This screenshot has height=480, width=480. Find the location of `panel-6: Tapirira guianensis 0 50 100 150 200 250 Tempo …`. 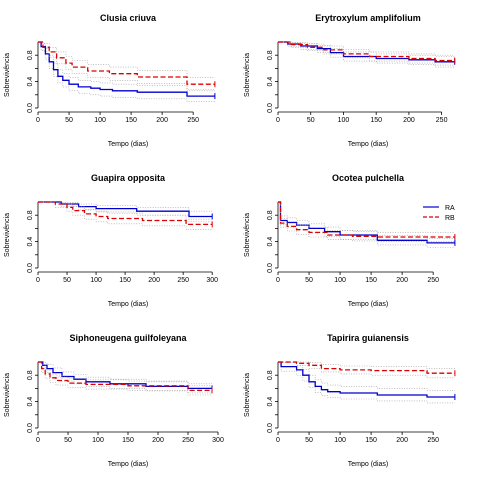

panel-6: Tapirira guianensis 0 50 100 150 200 250 Tempo … is located at coordinates (350, 400).